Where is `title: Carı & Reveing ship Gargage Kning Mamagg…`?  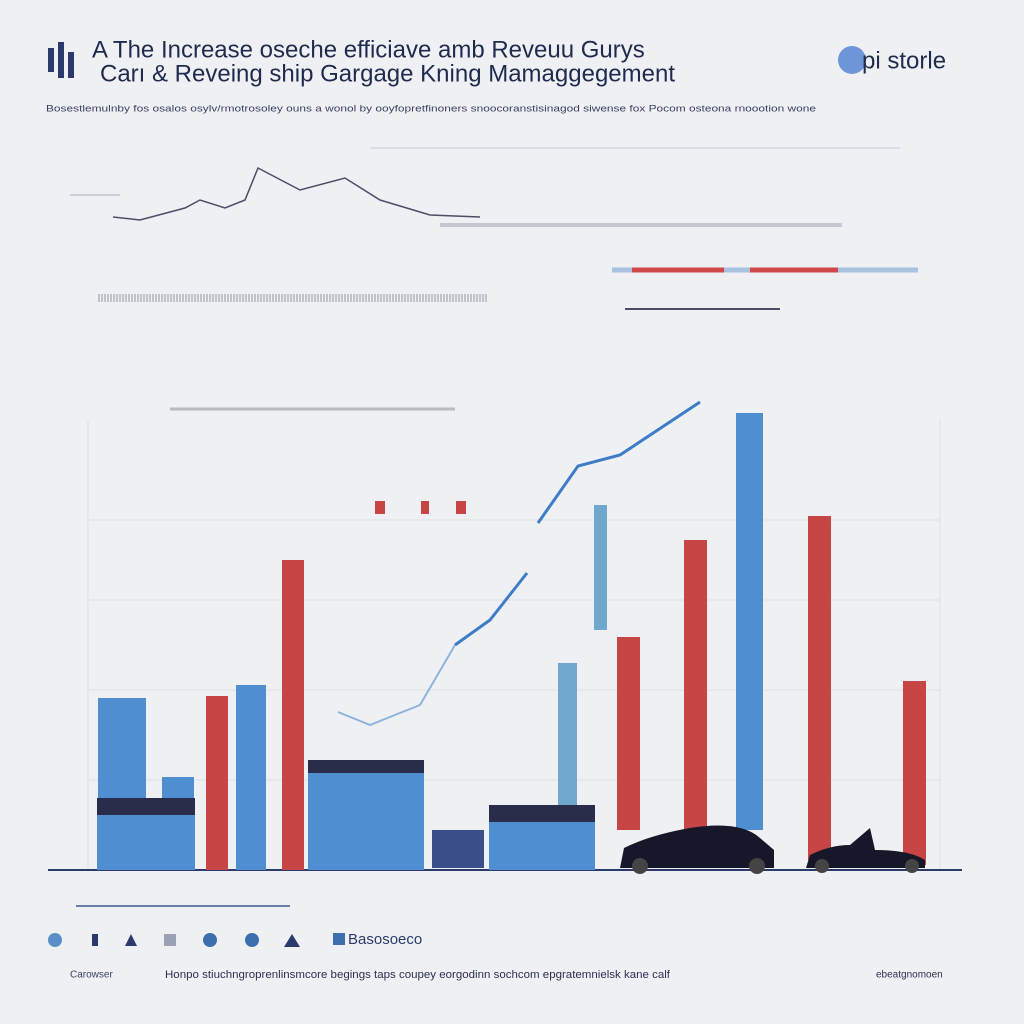
title: Carı & Reveing ship Gargage Kning Mamagg… is located at coordinates (387, 73).